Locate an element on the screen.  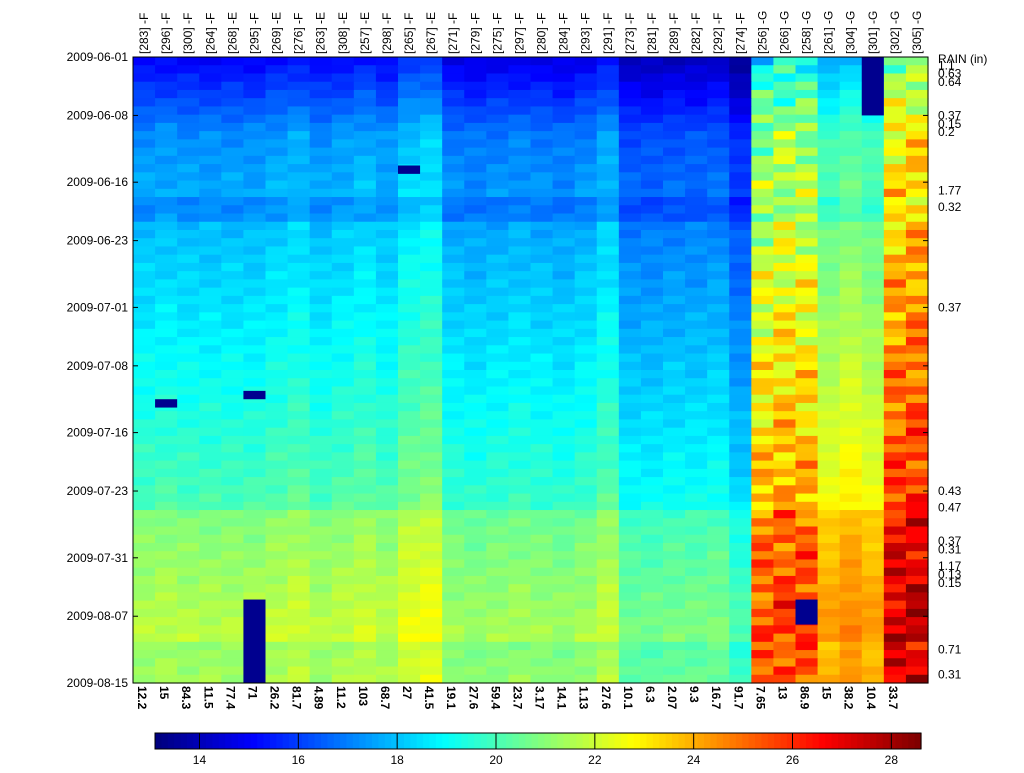
column-label: [308] -E is located at coordinates (343, 33).